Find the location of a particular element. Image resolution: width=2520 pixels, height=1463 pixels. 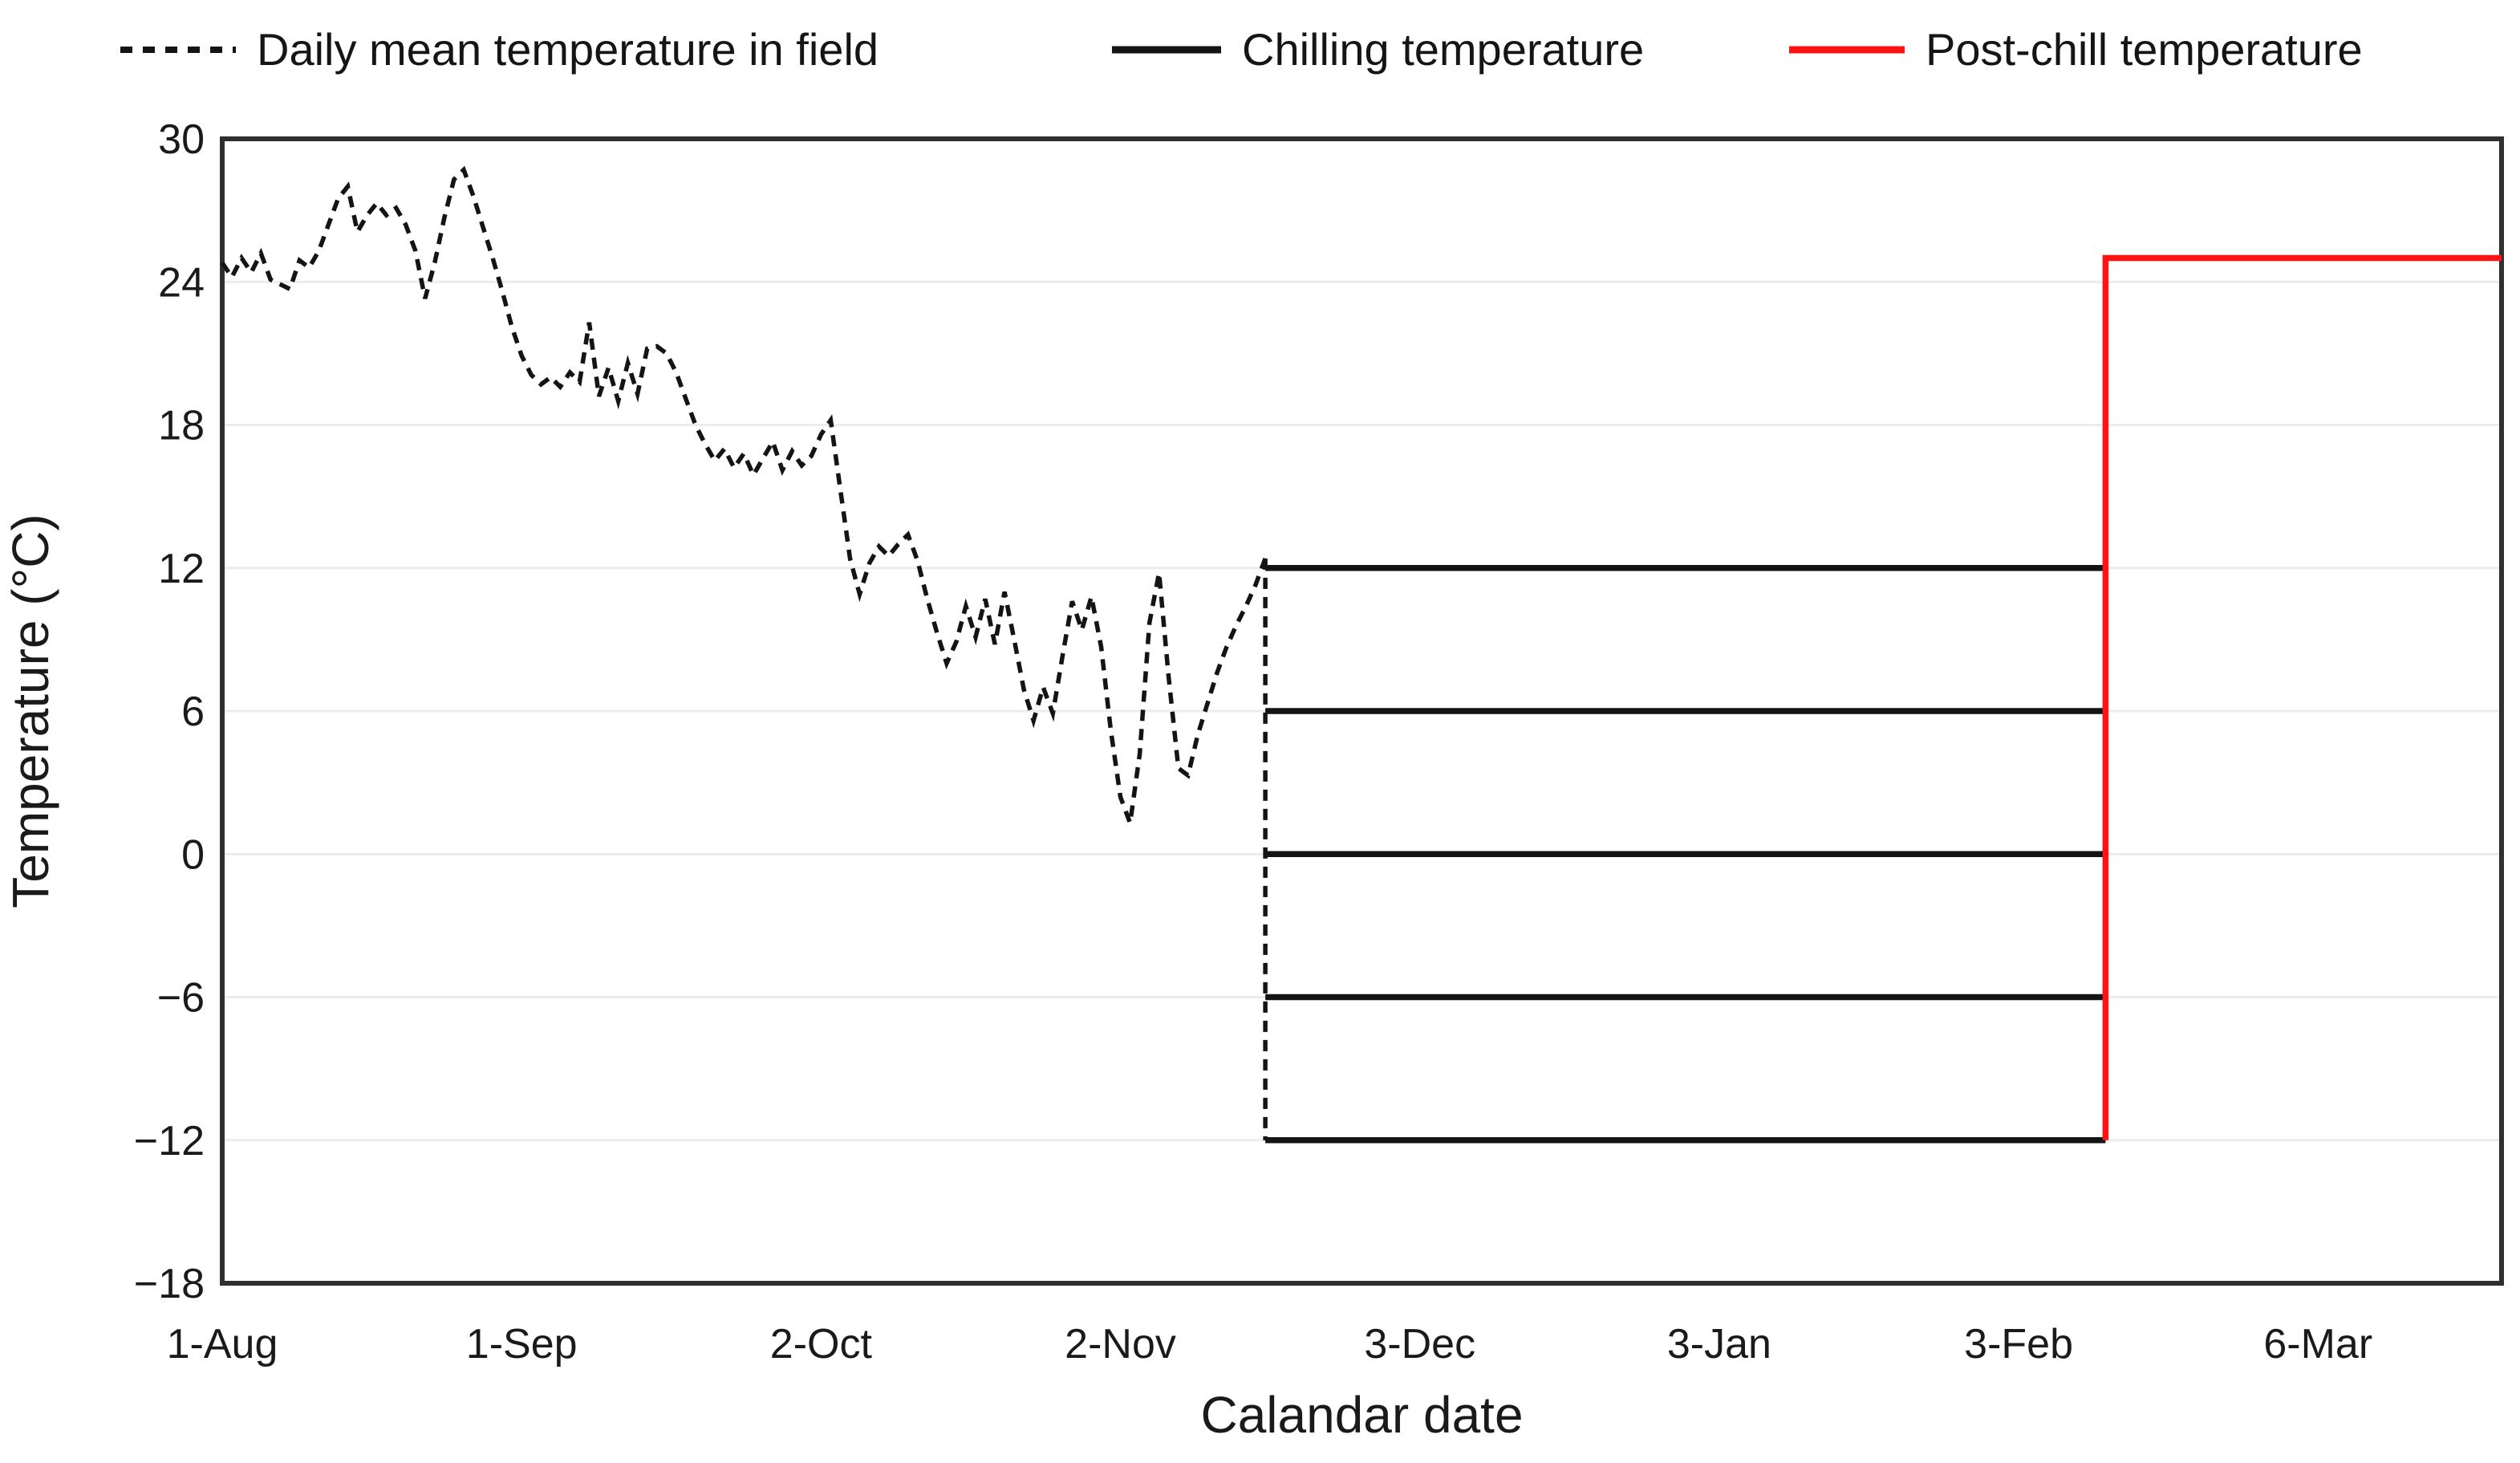

x-tick-label: 6-Mar is located at coordinates (2317, 1344).